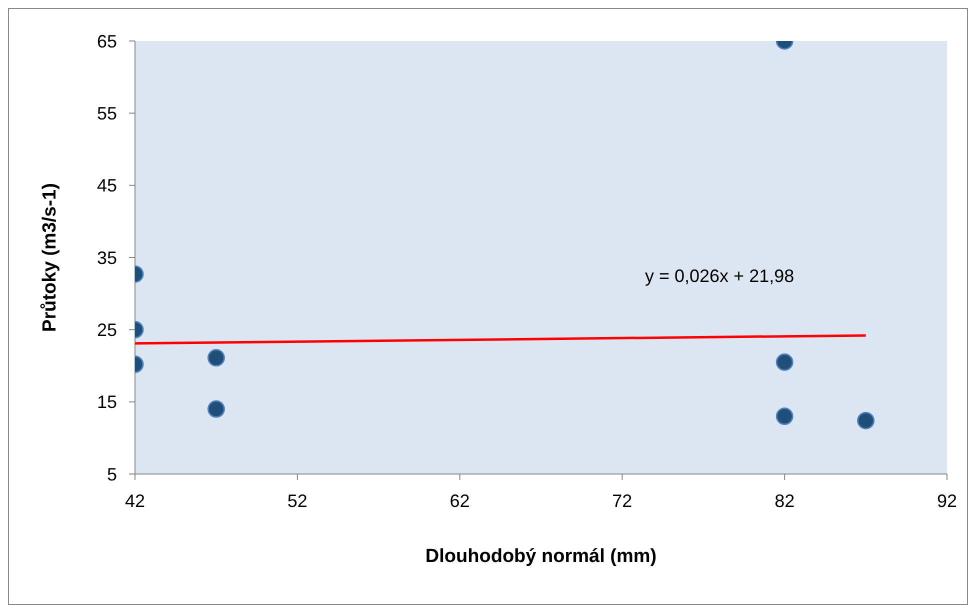  What do you see at coordinates (622, 500) in the screenshot?
I see `x-tick-label: 72` at bounding box center [622, 500].